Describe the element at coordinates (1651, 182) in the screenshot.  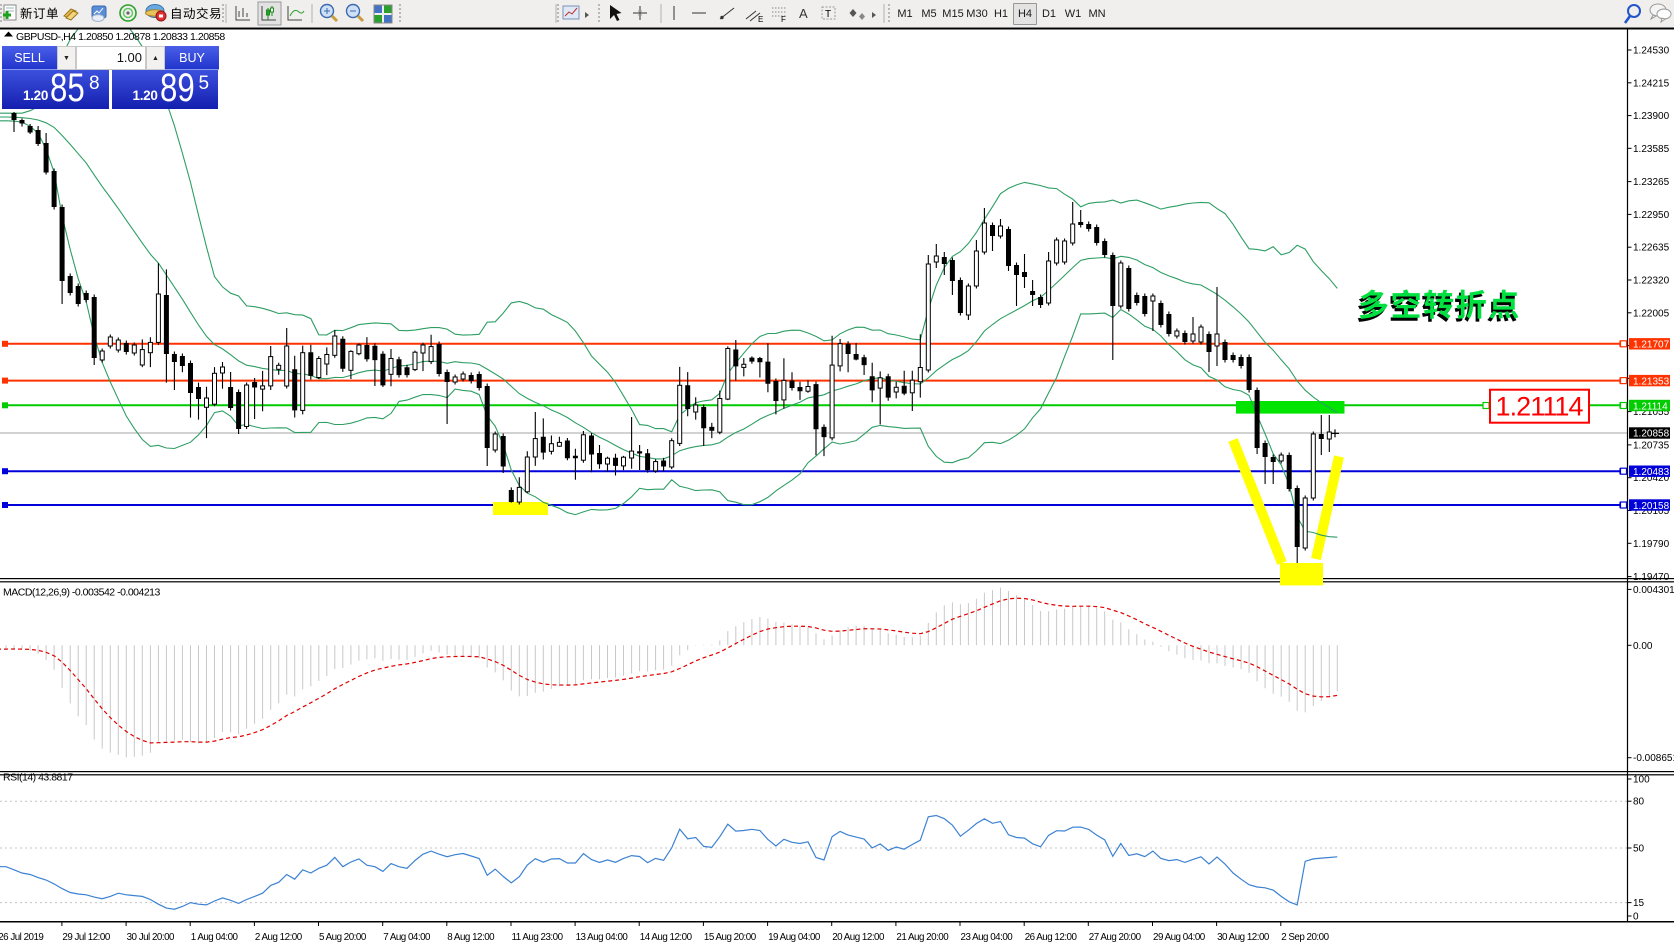
I see `svg-text: 1.23265` at that location.